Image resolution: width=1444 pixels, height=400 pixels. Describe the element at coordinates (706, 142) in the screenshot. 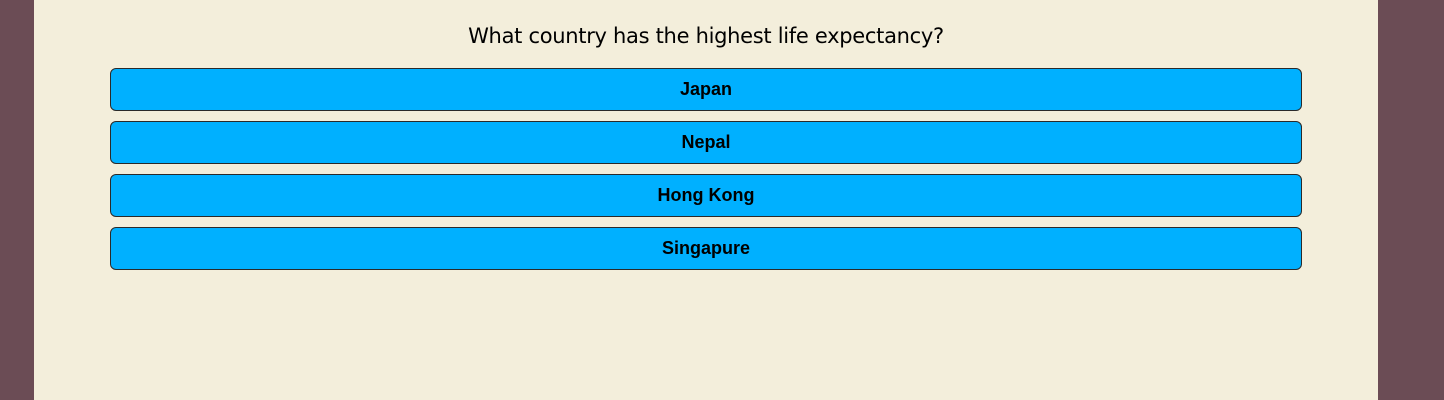

I see `answer-button-nepal: Nepal` at that location.